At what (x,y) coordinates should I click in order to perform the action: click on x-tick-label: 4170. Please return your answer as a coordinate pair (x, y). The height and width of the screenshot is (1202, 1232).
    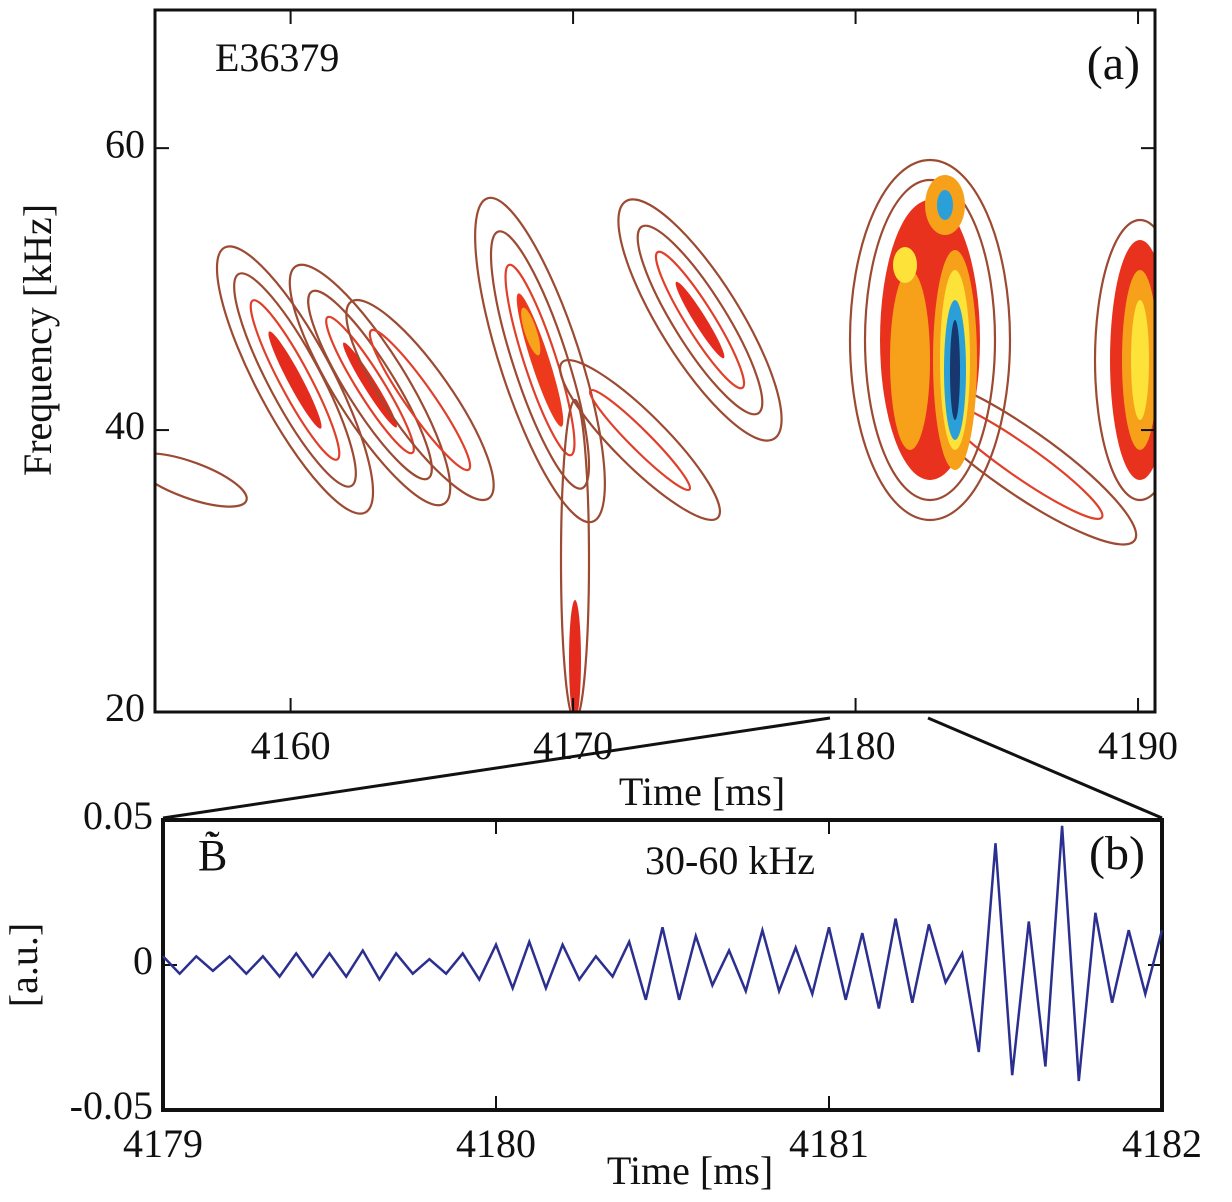
    Looking at the image, I should click on (573, 745).